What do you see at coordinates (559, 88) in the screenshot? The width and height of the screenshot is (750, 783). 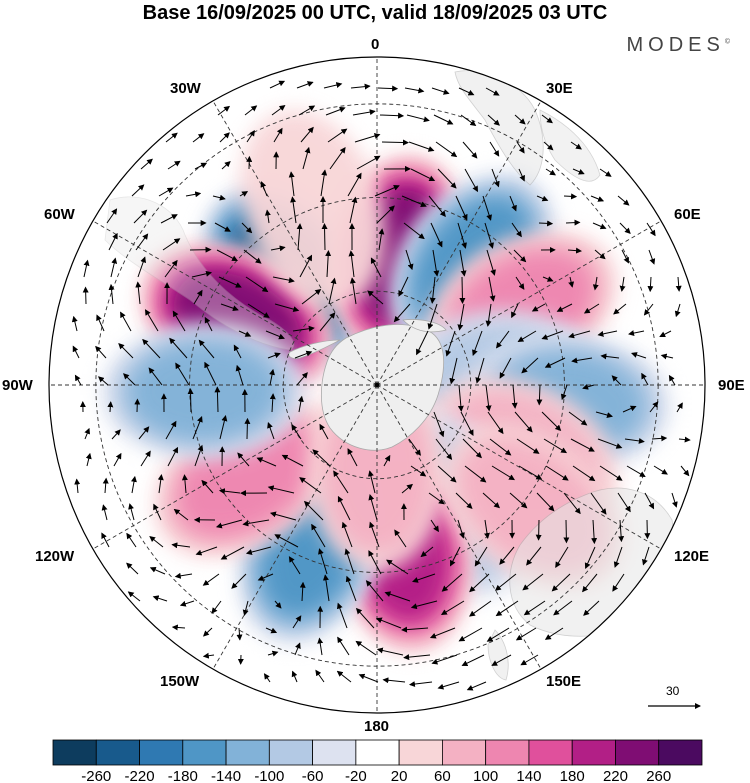 I see `longitude-label-30e: 30E` at bounding box center [559, 88].